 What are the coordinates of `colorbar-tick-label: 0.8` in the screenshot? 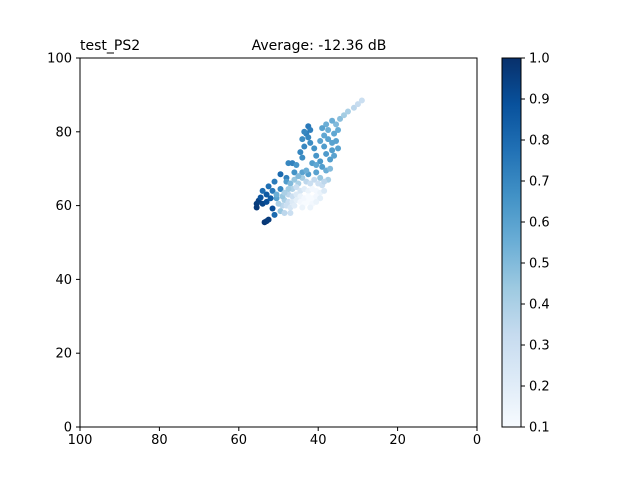 It's located at (539, 141).